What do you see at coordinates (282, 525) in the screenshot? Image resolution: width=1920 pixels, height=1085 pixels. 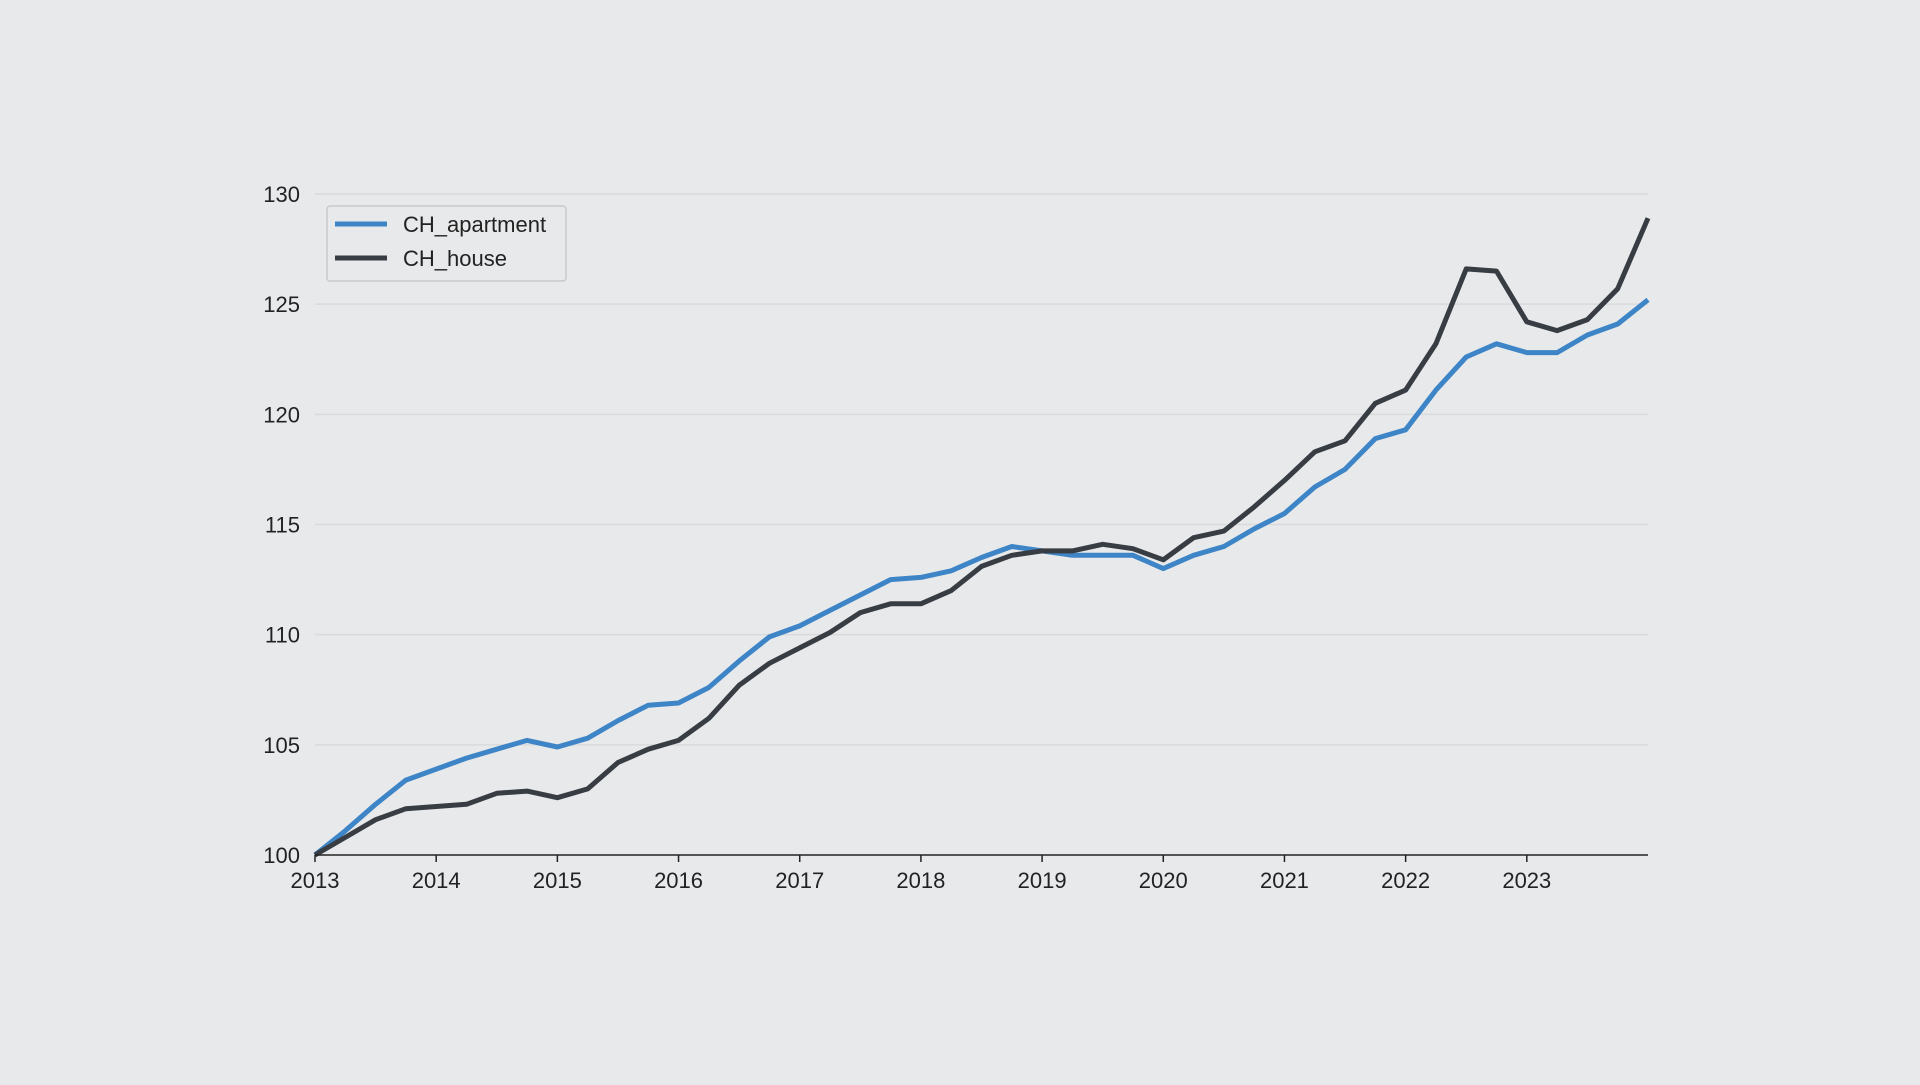 I see `y-tick-label: 115` at bounding box center [282, 525].